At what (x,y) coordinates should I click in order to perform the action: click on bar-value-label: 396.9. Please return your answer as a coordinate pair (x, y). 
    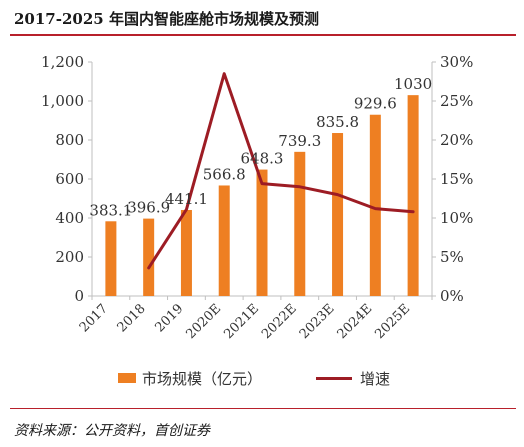
    Looking at the image, I should click on (148, 208).